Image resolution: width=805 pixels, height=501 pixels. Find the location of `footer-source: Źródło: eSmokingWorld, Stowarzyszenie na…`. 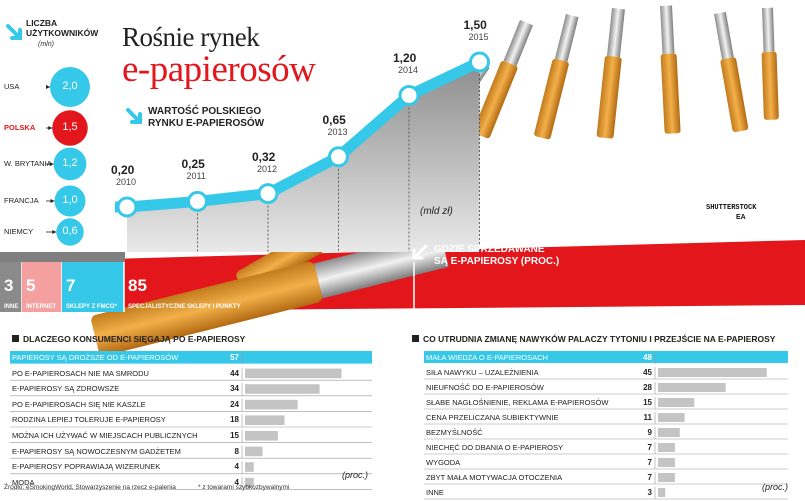

footer-source: Źródło: eSmokingWorld, Stowarzyszenie na… is located at coordinates (90, 487).